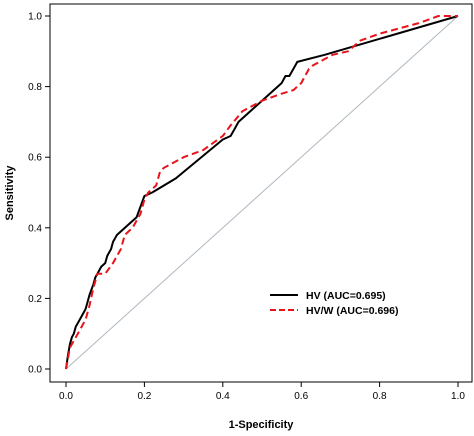 This screenshot has height=436, width=474. What do you see at coordinates (346, 296) in the screenshot?
I see `legend-entry-1: HV (AUC=0.695)` at bounding box center [346, 296].